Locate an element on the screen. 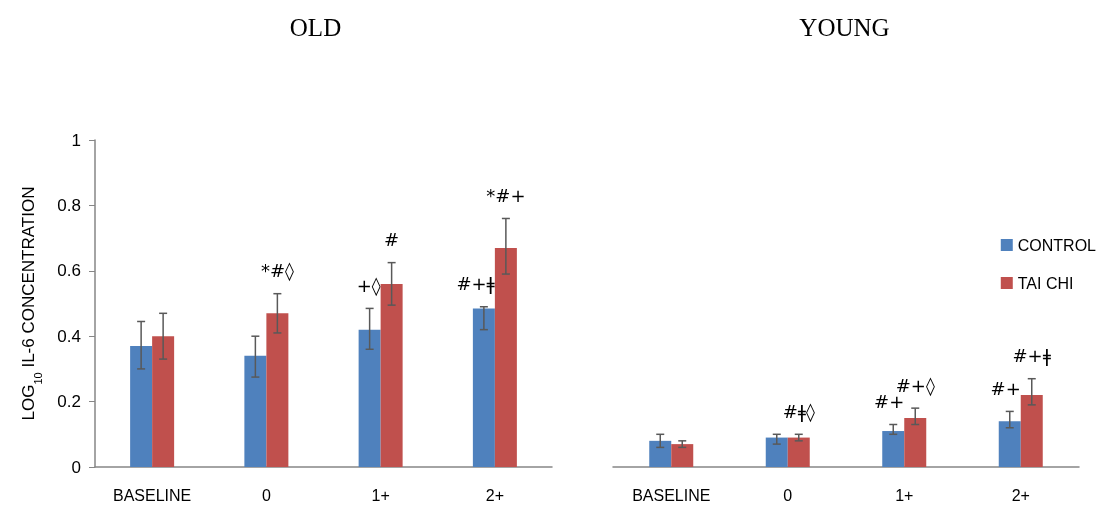  annotation: *#+ is located at coordinates (506, 195).